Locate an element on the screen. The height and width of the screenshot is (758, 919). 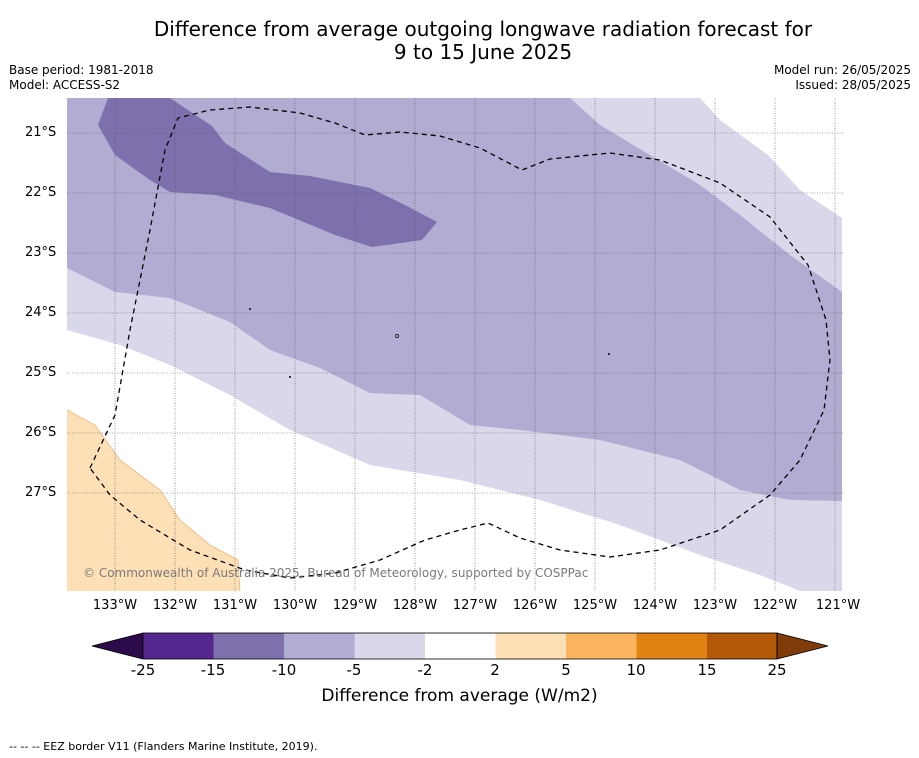
lat-label: 24°S is located at coordinates (41, 312).